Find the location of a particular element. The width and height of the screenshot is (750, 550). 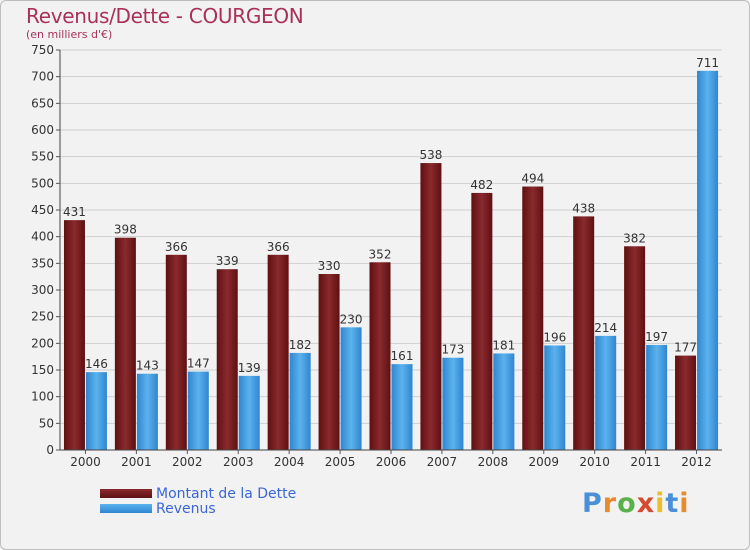

x-tick-label: 2006 is located at coordinates (391, 462).